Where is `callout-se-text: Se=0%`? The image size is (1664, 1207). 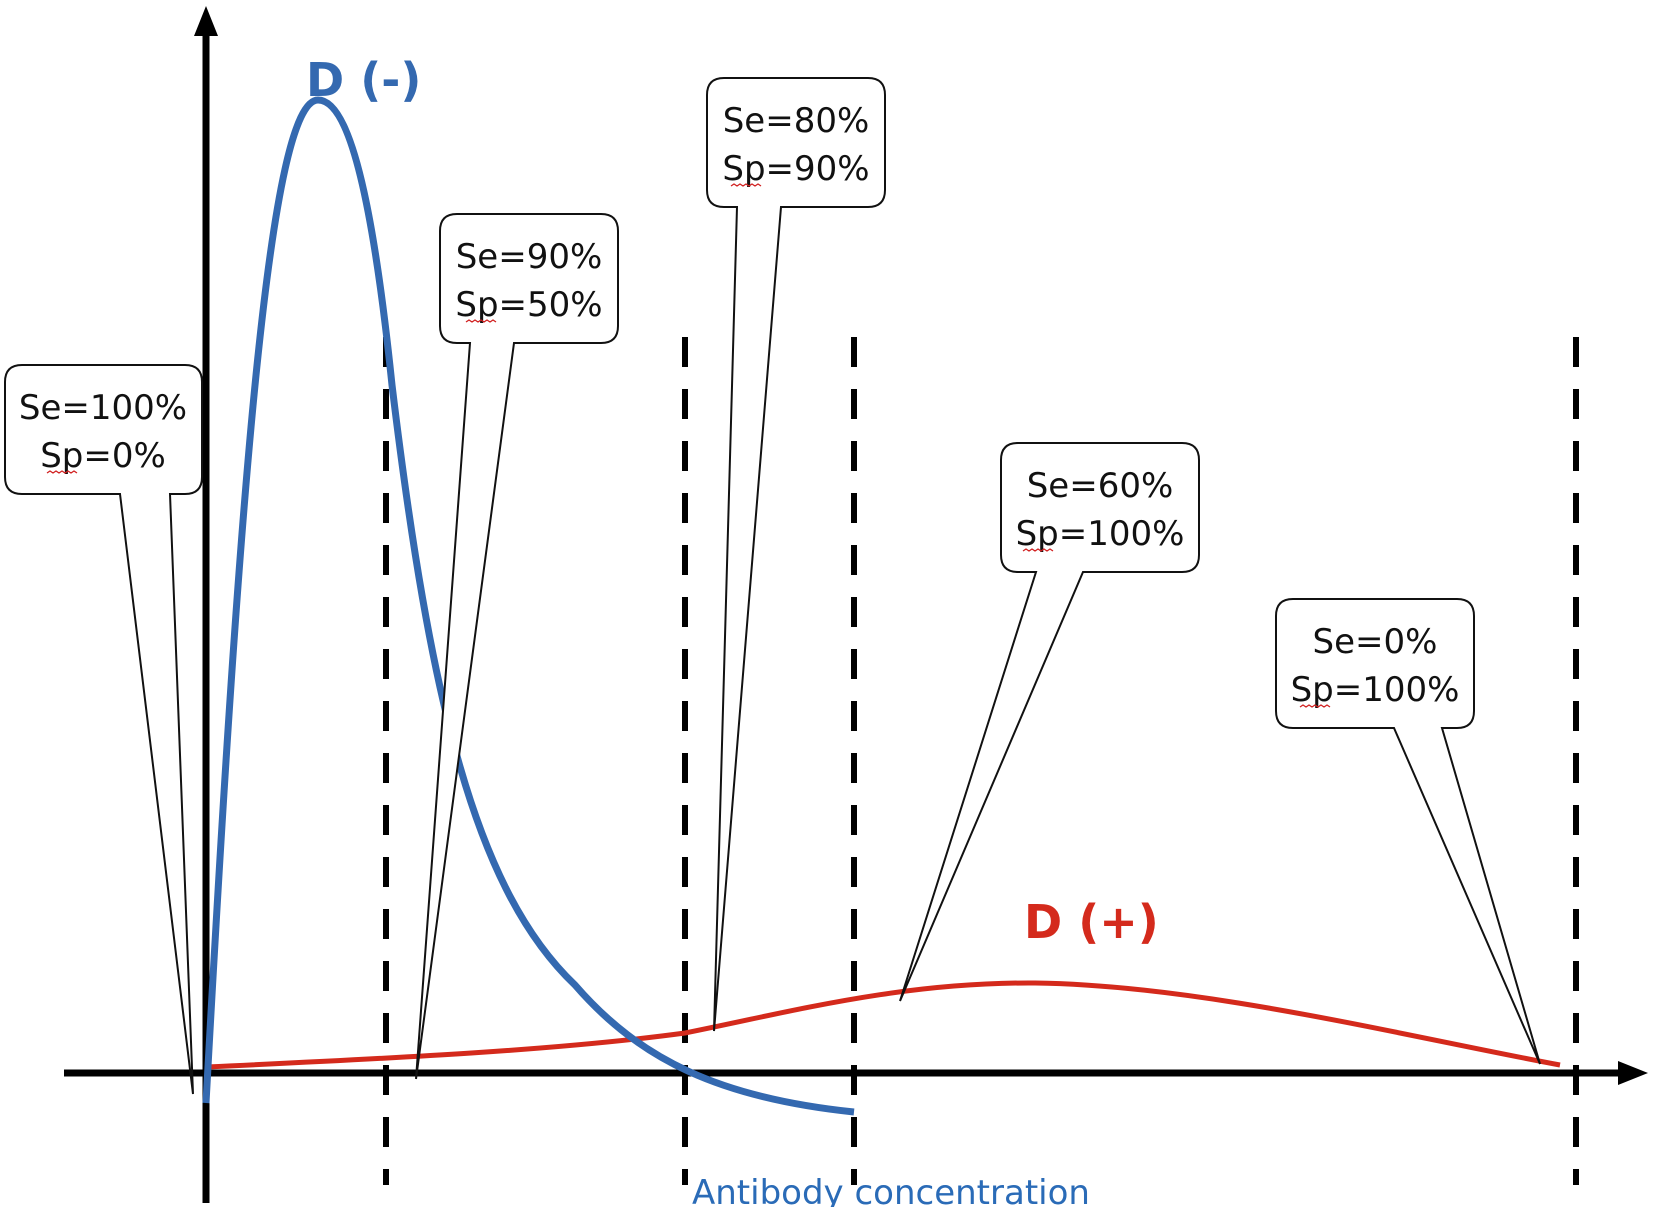 callout-se-text: Se=0% is located at coordinates (1375, 642).